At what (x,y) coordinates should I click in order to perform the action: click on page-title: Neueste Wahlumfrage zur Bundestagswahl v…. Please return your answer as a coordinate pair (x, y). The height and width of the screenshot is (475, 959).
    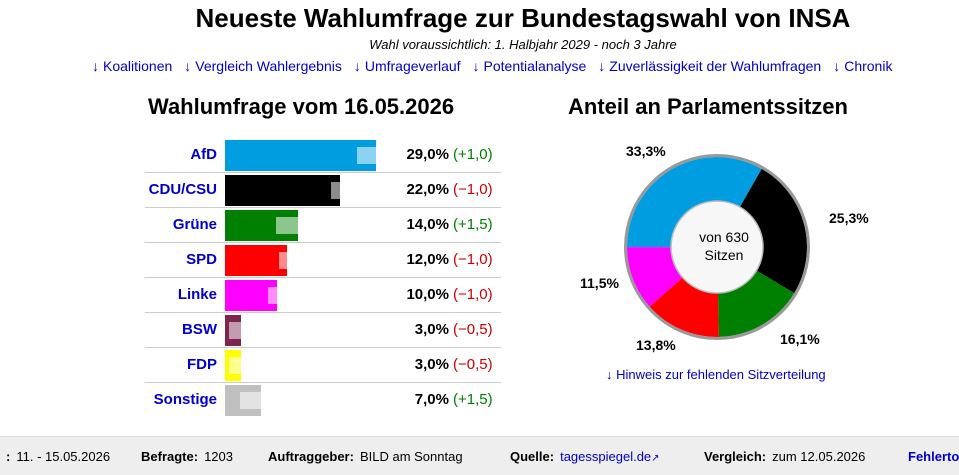
    Looking at the image, I should click on (523, 18).